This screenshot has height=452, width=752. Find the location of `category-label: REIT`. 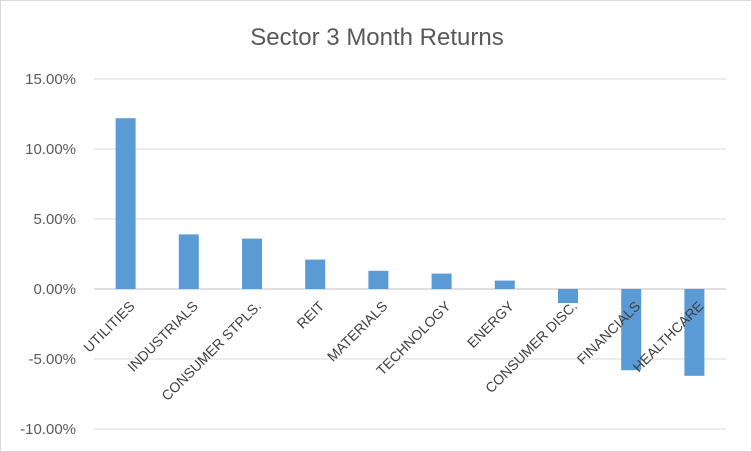

category-label: REIT is located at coordinates (310, 314).